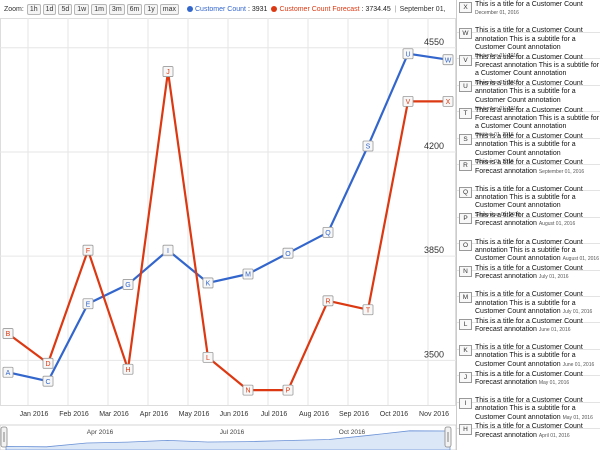  Describe the element at coordinates (33, 9) in the screenshot. I see `zoom-button-1h: 1h` at that location.